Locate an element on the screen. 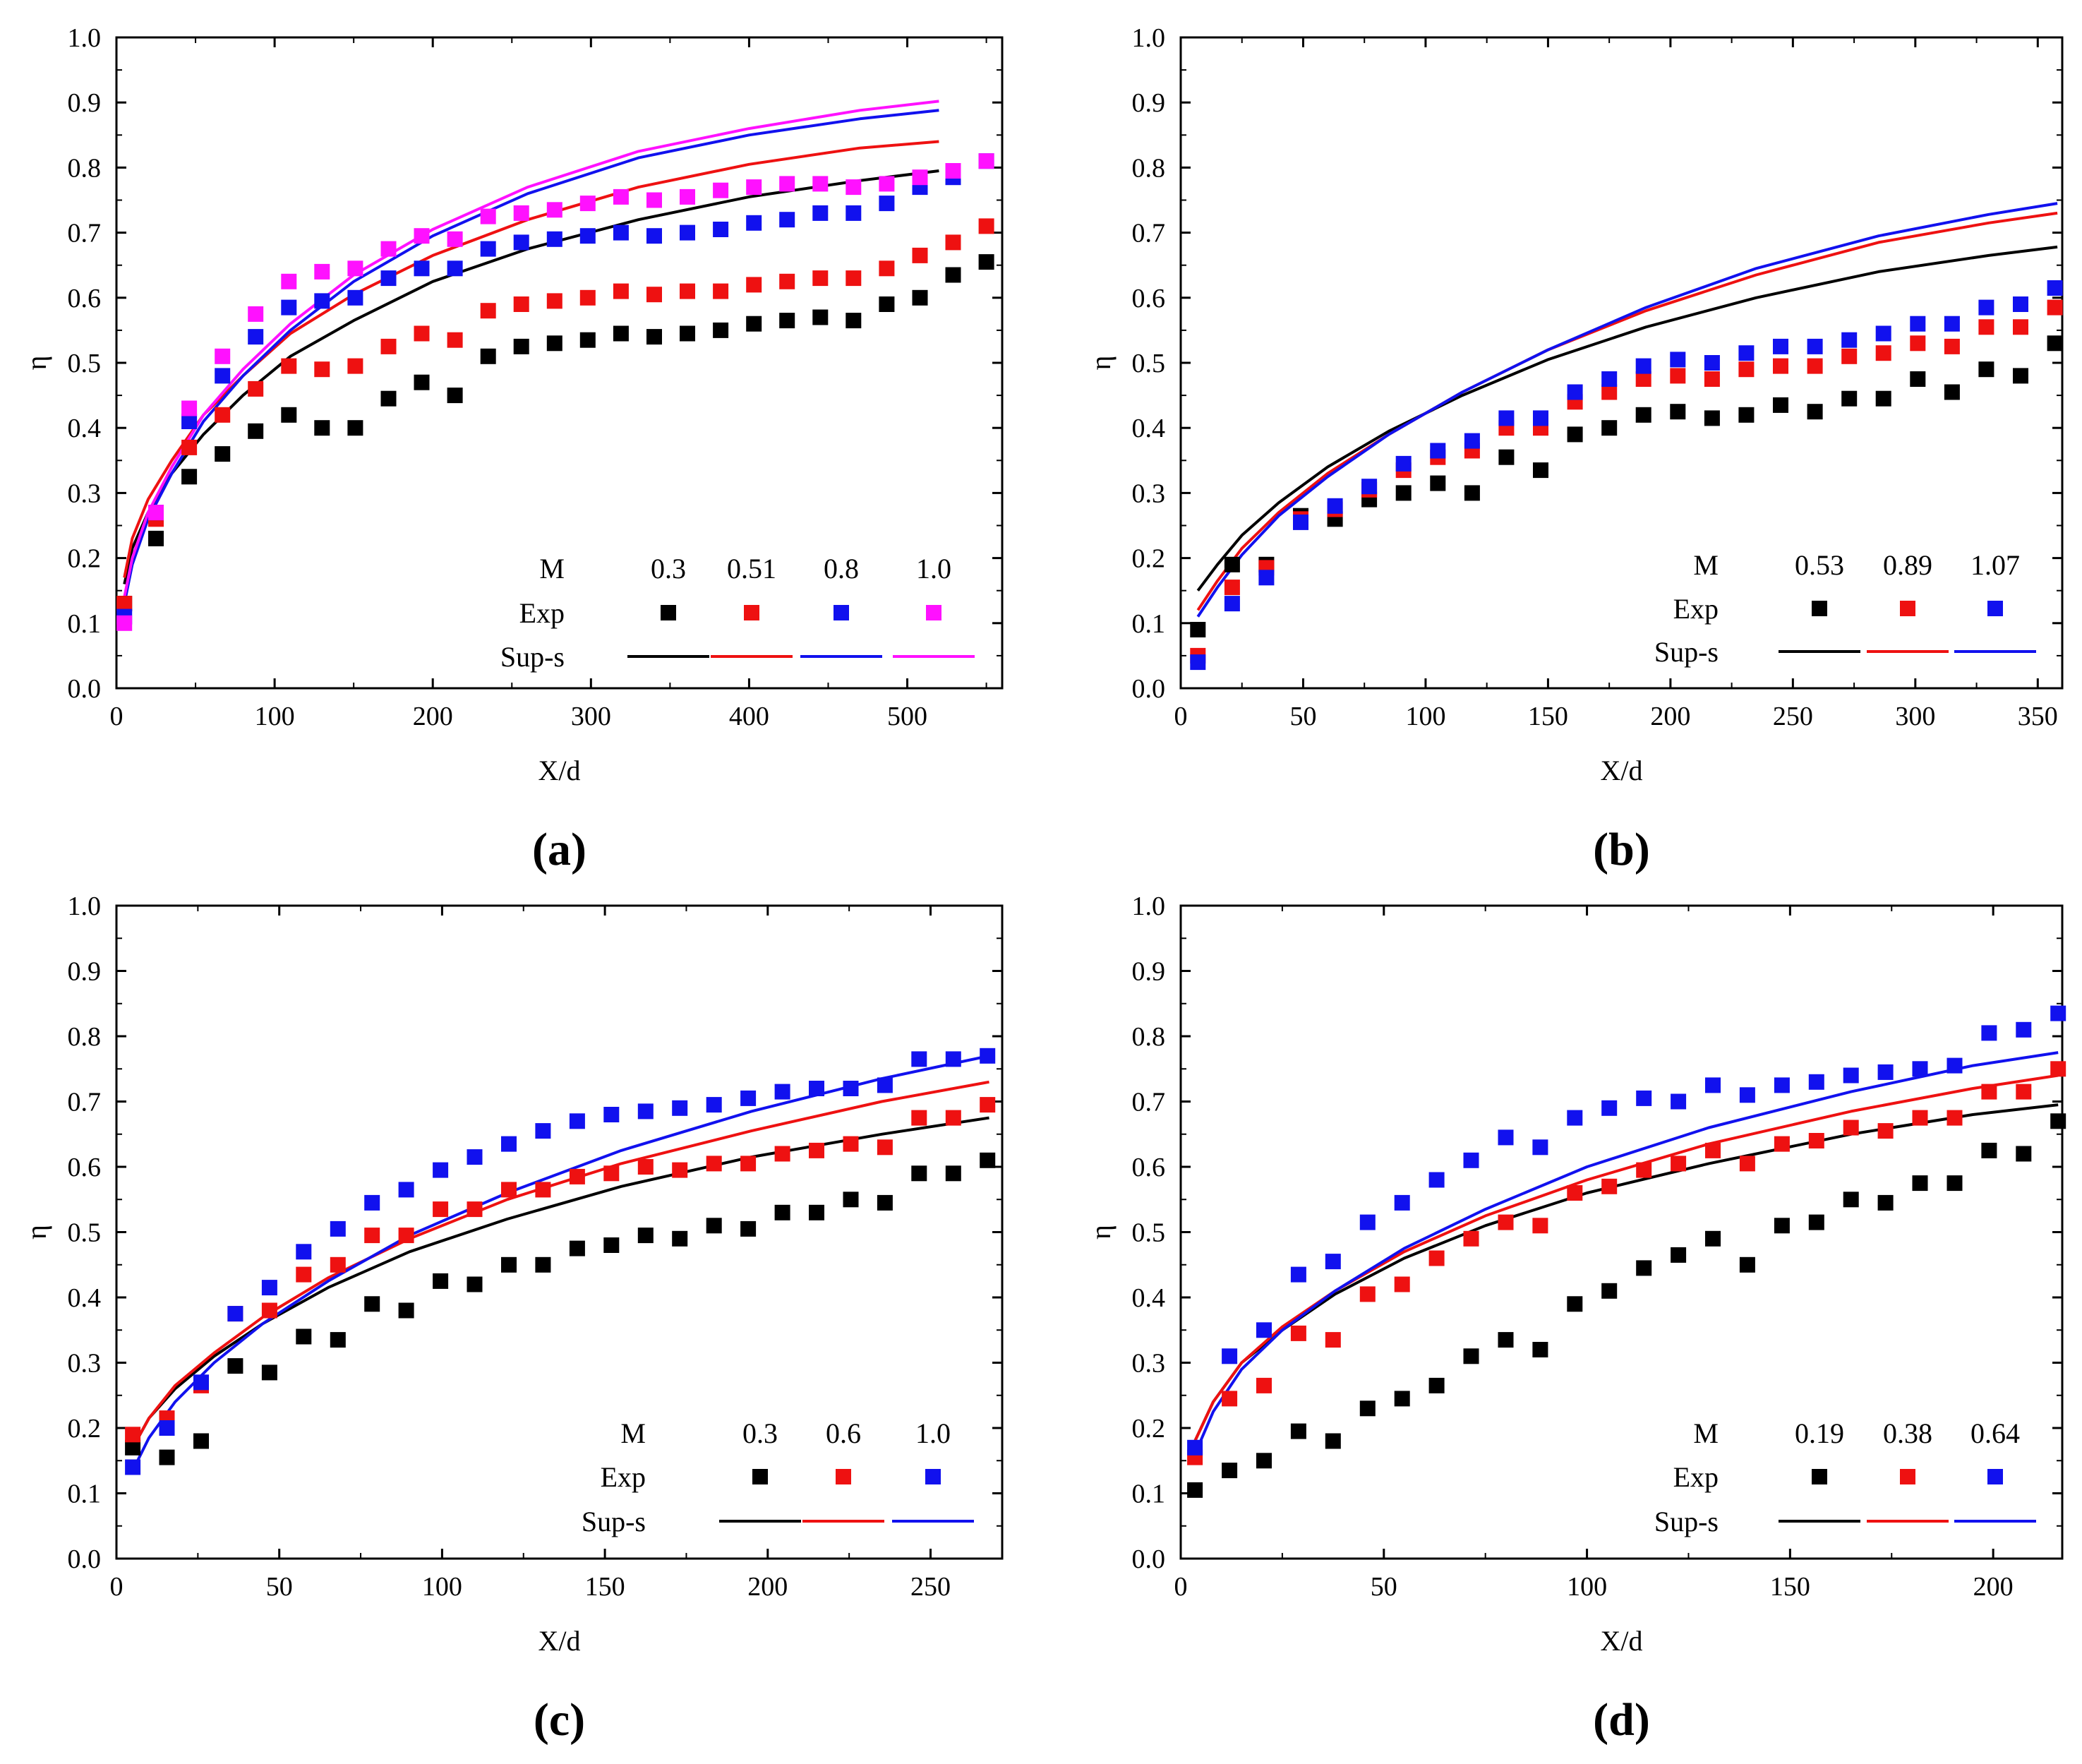 Image resolution: width=2082 pixels, height=1764 pixels. x-tick-label: 200 is located at coordinates (433, 717).